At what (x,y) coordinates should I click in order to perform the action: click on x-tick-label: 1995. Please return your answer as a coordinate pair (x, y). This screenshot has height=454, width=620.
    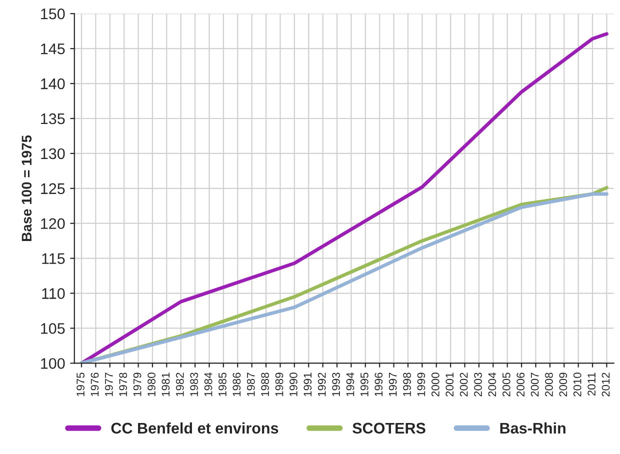
    Looking at the image, I should click on (364, 384).